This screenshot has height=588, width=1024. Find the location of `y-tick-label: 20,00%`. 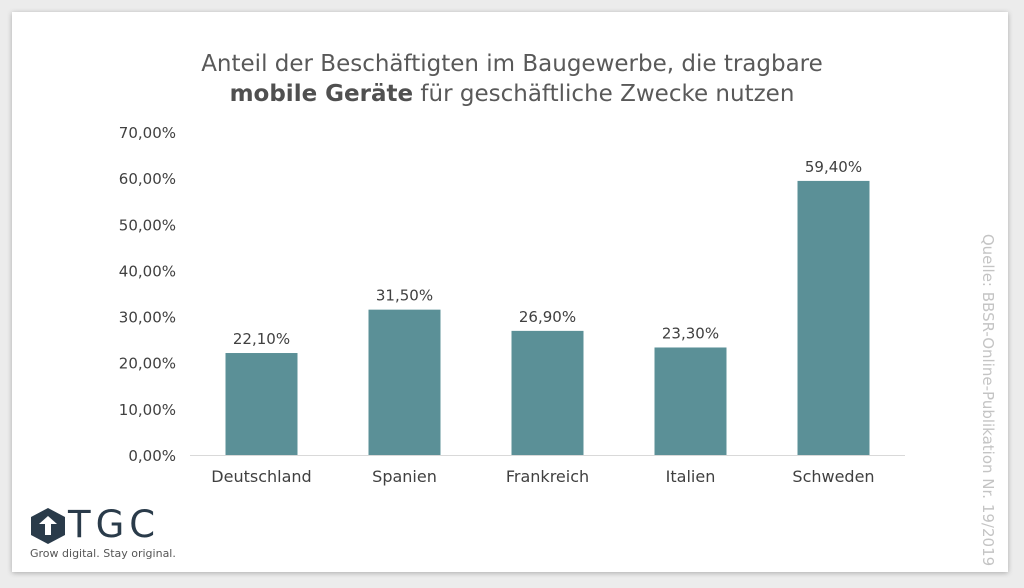

y-tick-label: 20,00% is located at coordinates (147, 364).